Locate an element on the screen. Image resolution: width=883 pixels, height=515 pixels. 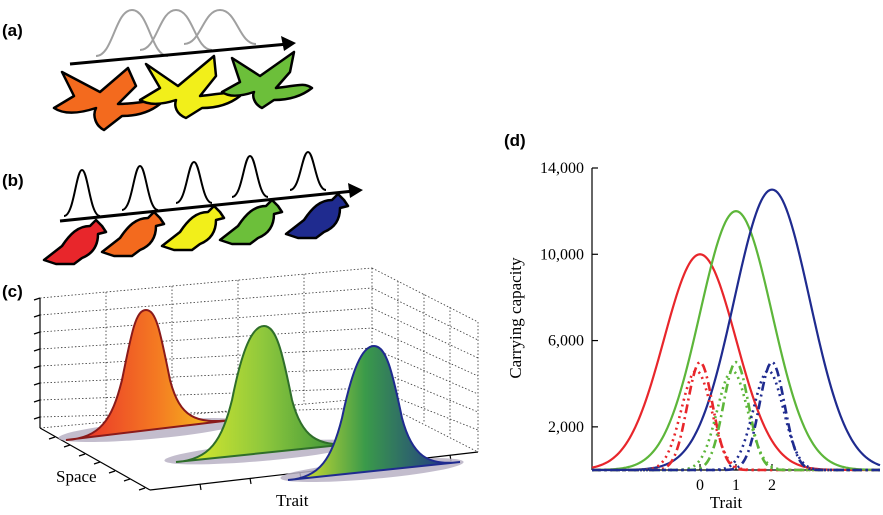
panel-c-peak-blue is located at coordinates (374, 412).